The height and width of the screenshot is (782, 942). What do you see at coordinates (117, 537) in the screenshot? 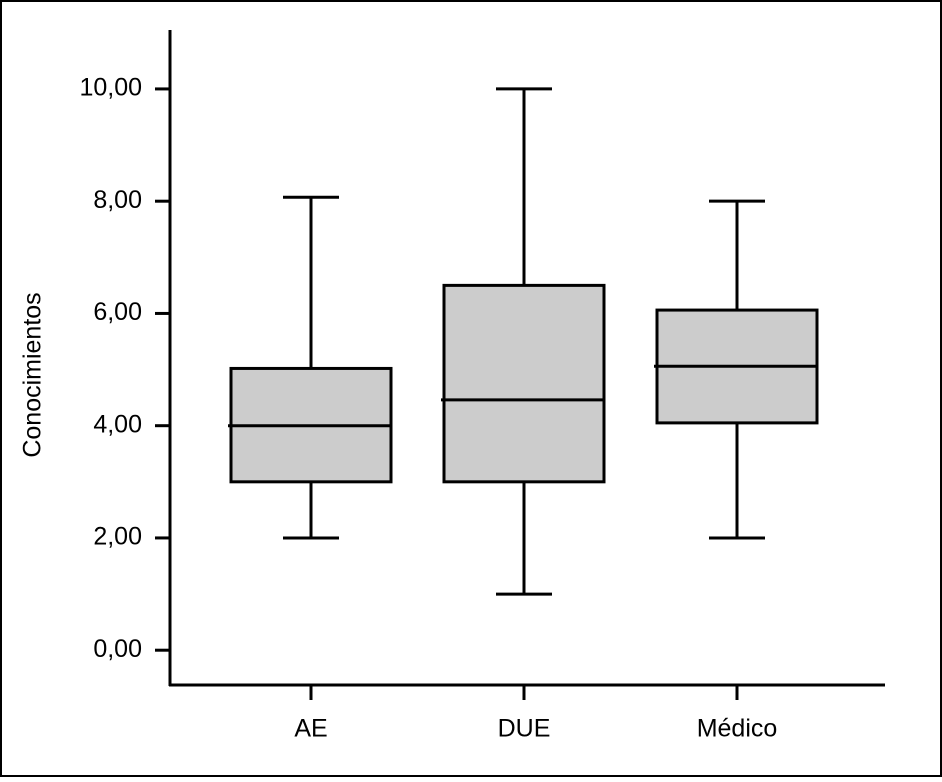
I see `y-tick-label: 2,00` at bounding box center [117, 537].